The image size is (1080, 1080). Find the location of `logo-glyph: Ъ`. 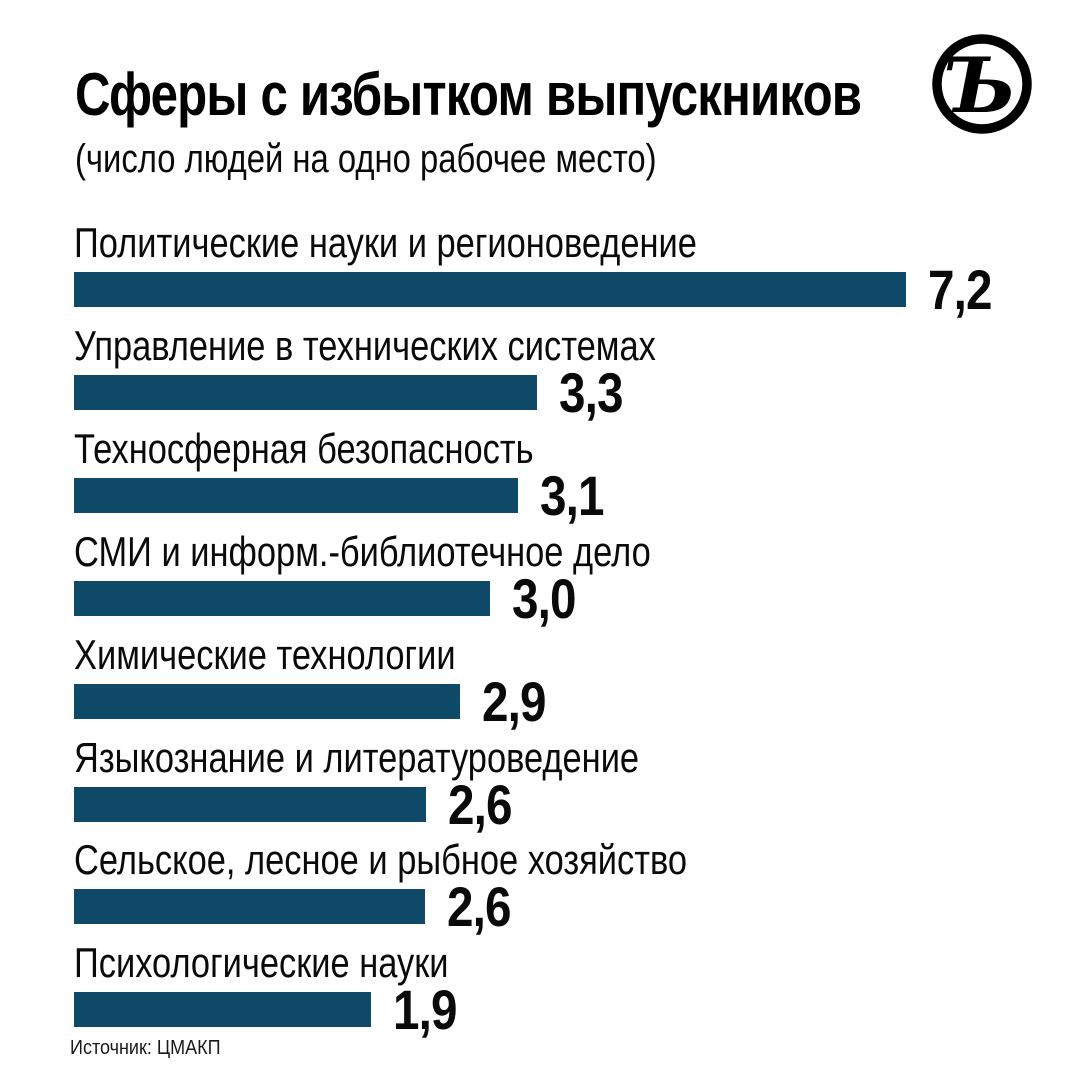

logo-glyph: Ъ is located at coordinates (980, 85).